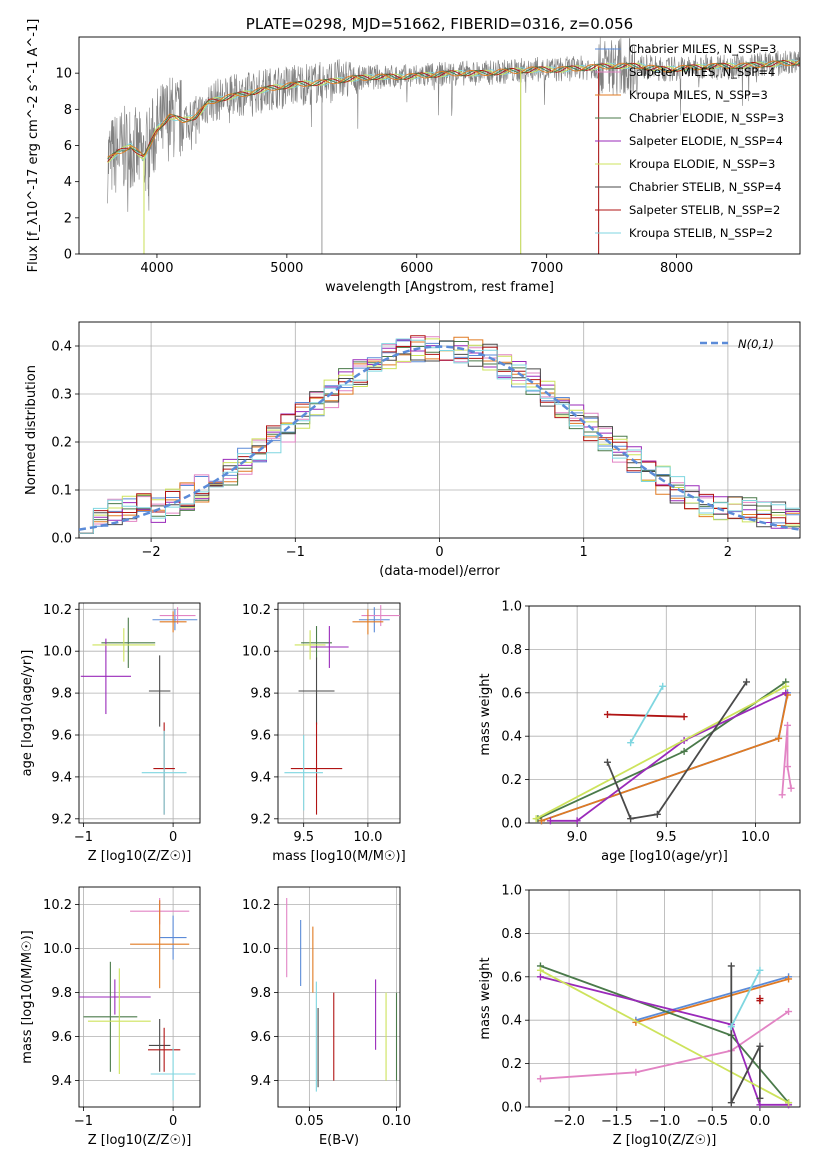 Image resolution: width=819 pixels, height=1170 pixels. What do you see at coordinates (396, 1121) in the screenshot?
I see `x-tick-label: 0.10` at bounding box center [396, 1121].